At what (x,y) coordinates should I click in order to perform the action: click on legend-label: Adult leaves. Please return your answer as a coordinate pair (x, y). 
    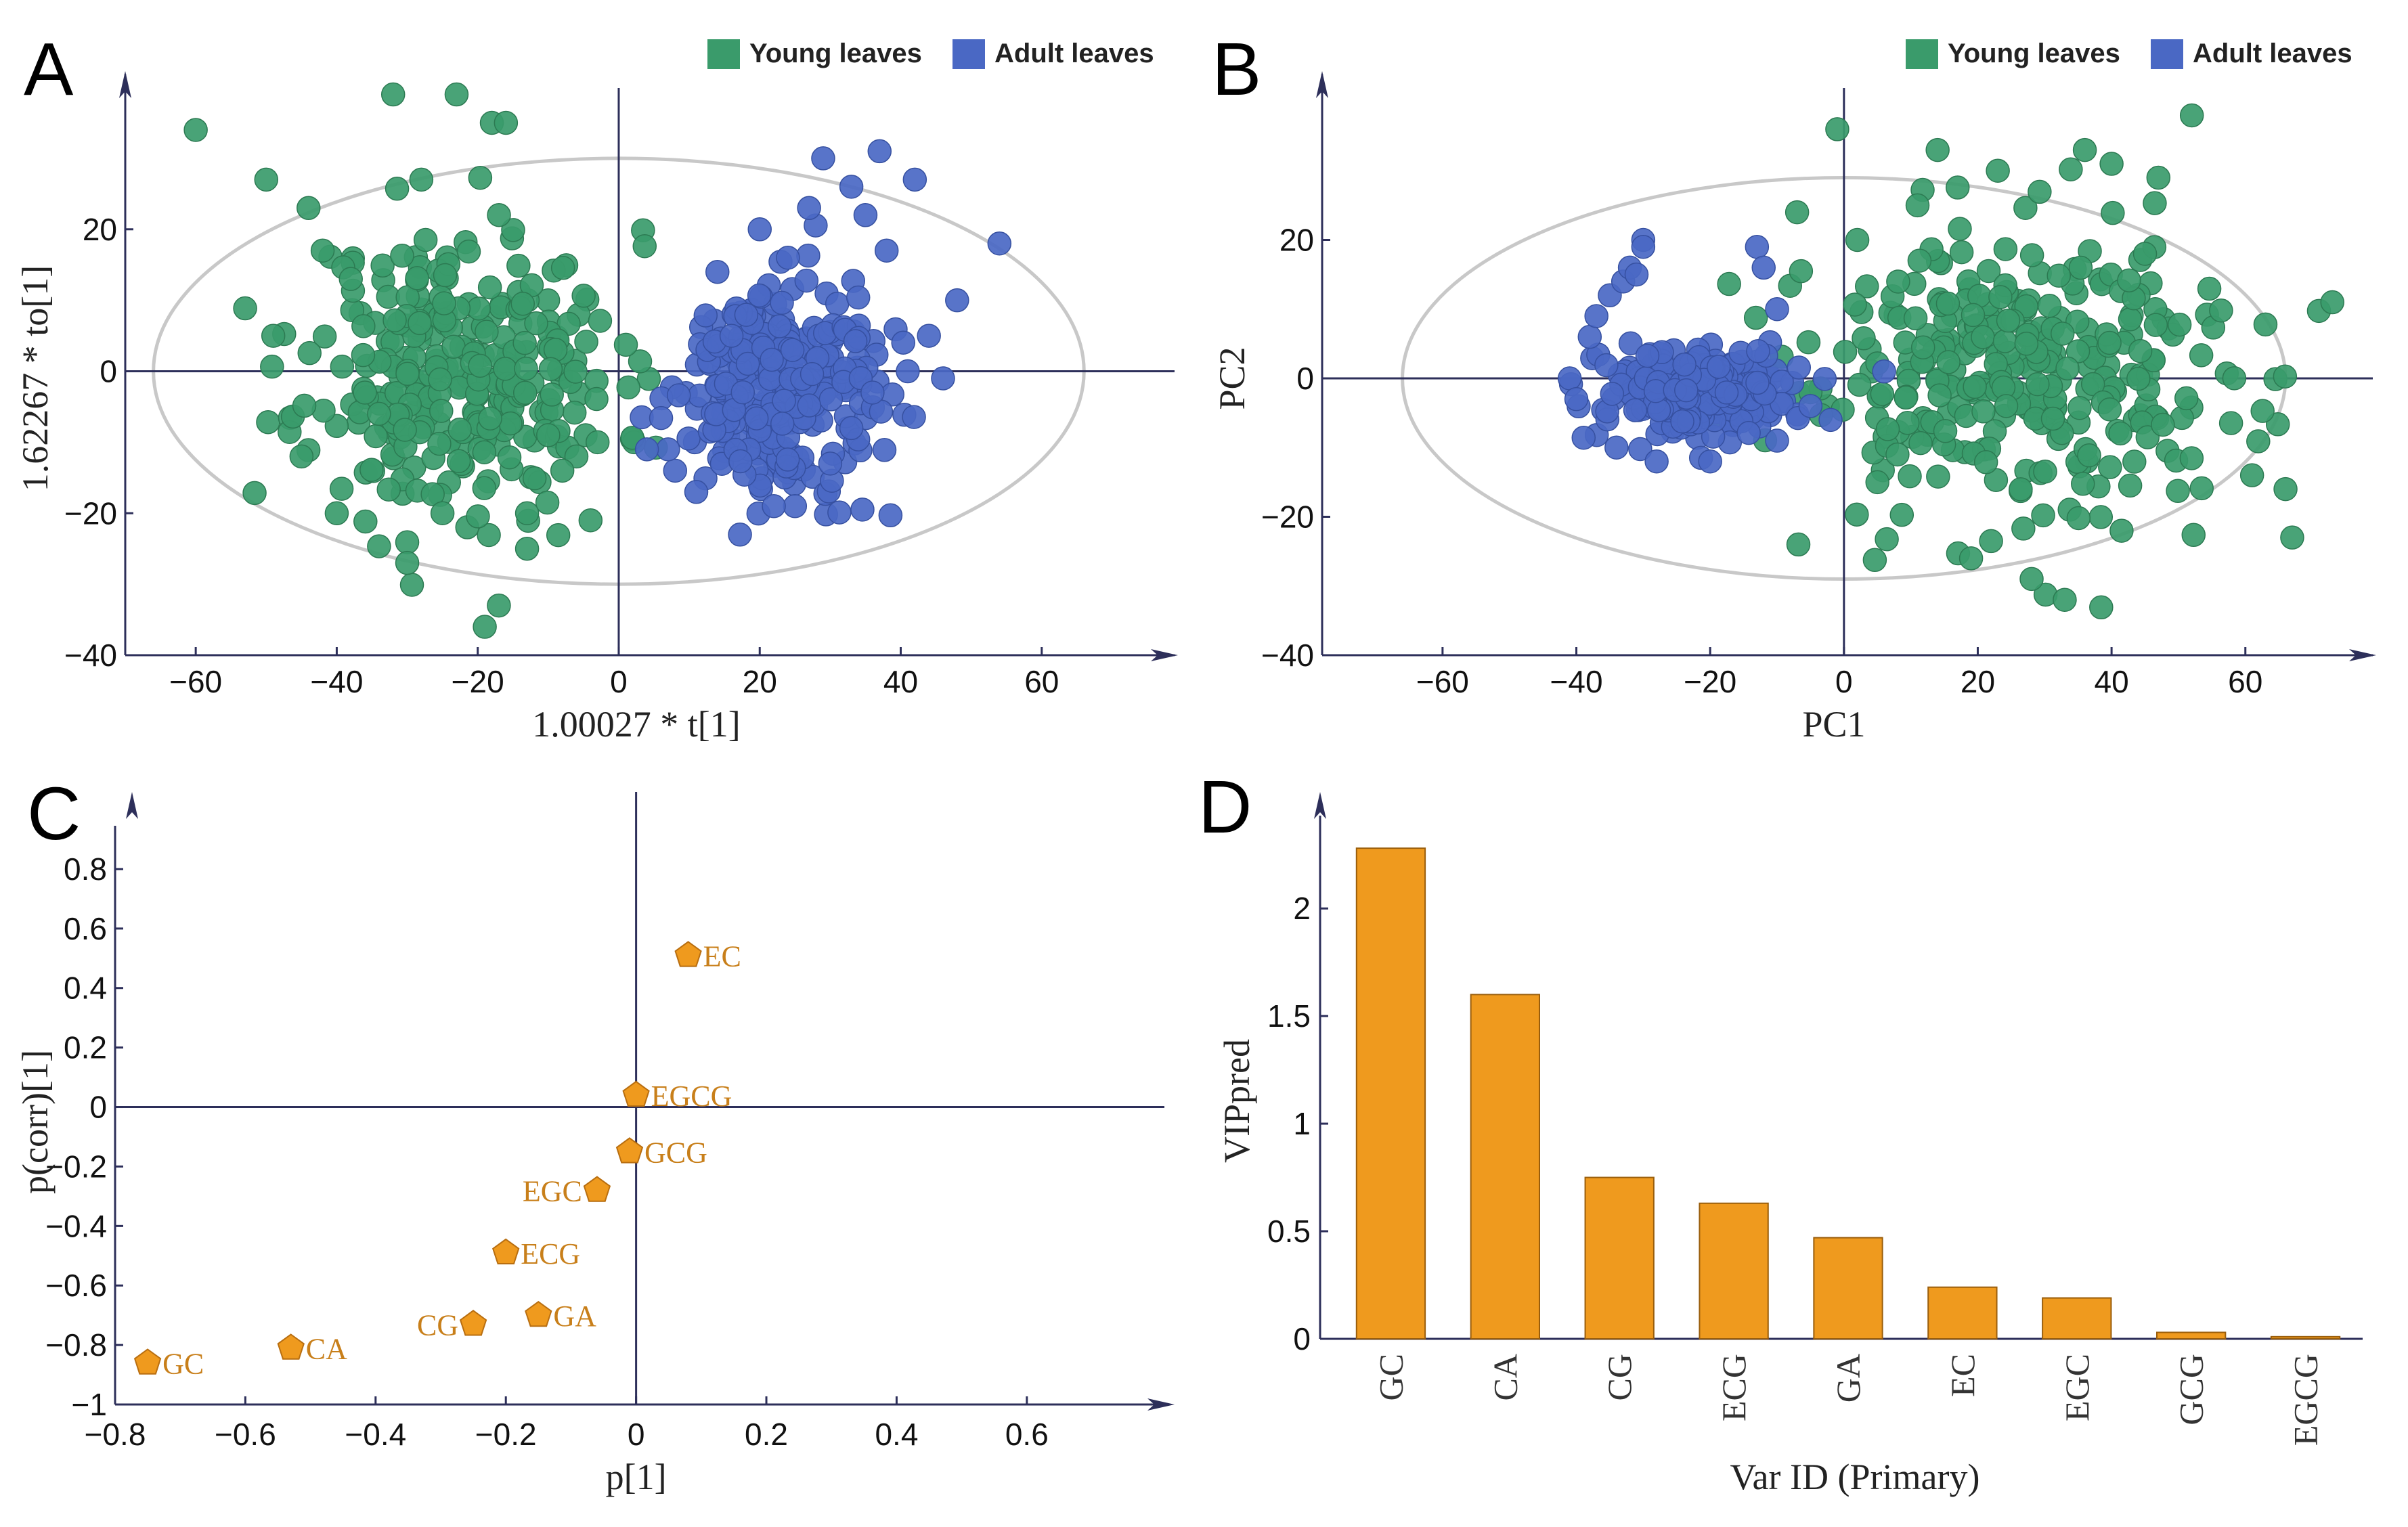
    Looking at the image, I should click on (1074, 53).